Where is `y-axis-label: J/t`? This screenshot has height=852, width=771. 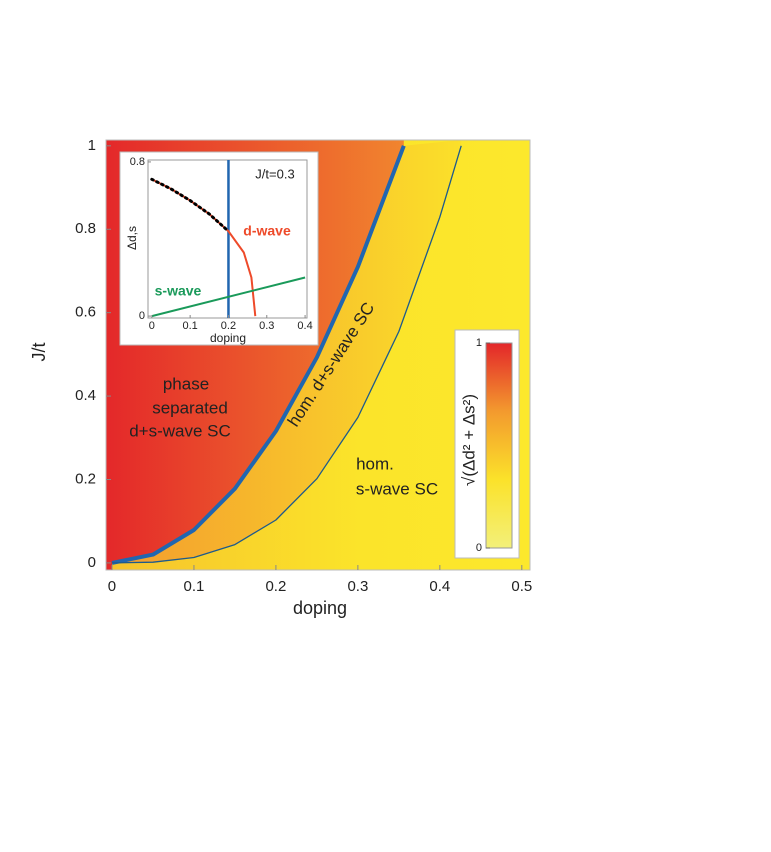 y-axis-label: J/t is located at coordinates (39, 351).